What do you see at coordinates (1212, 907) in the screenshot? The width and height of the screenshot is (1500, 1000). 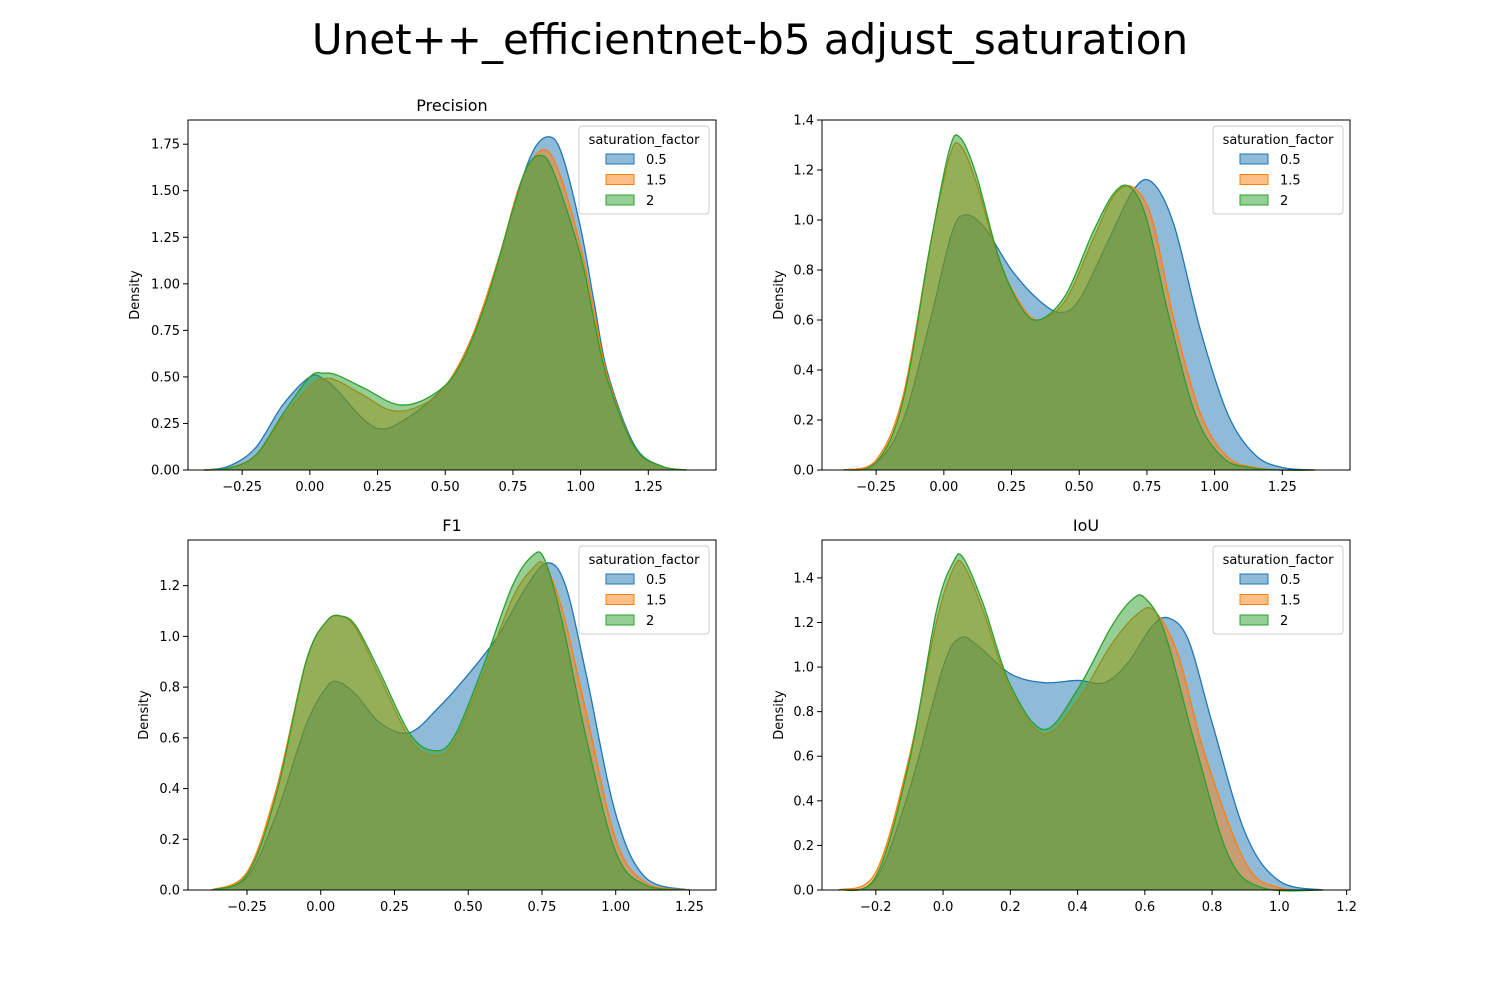 I see `x-tick-label: 0.8` at bounding box center [1212, 907].